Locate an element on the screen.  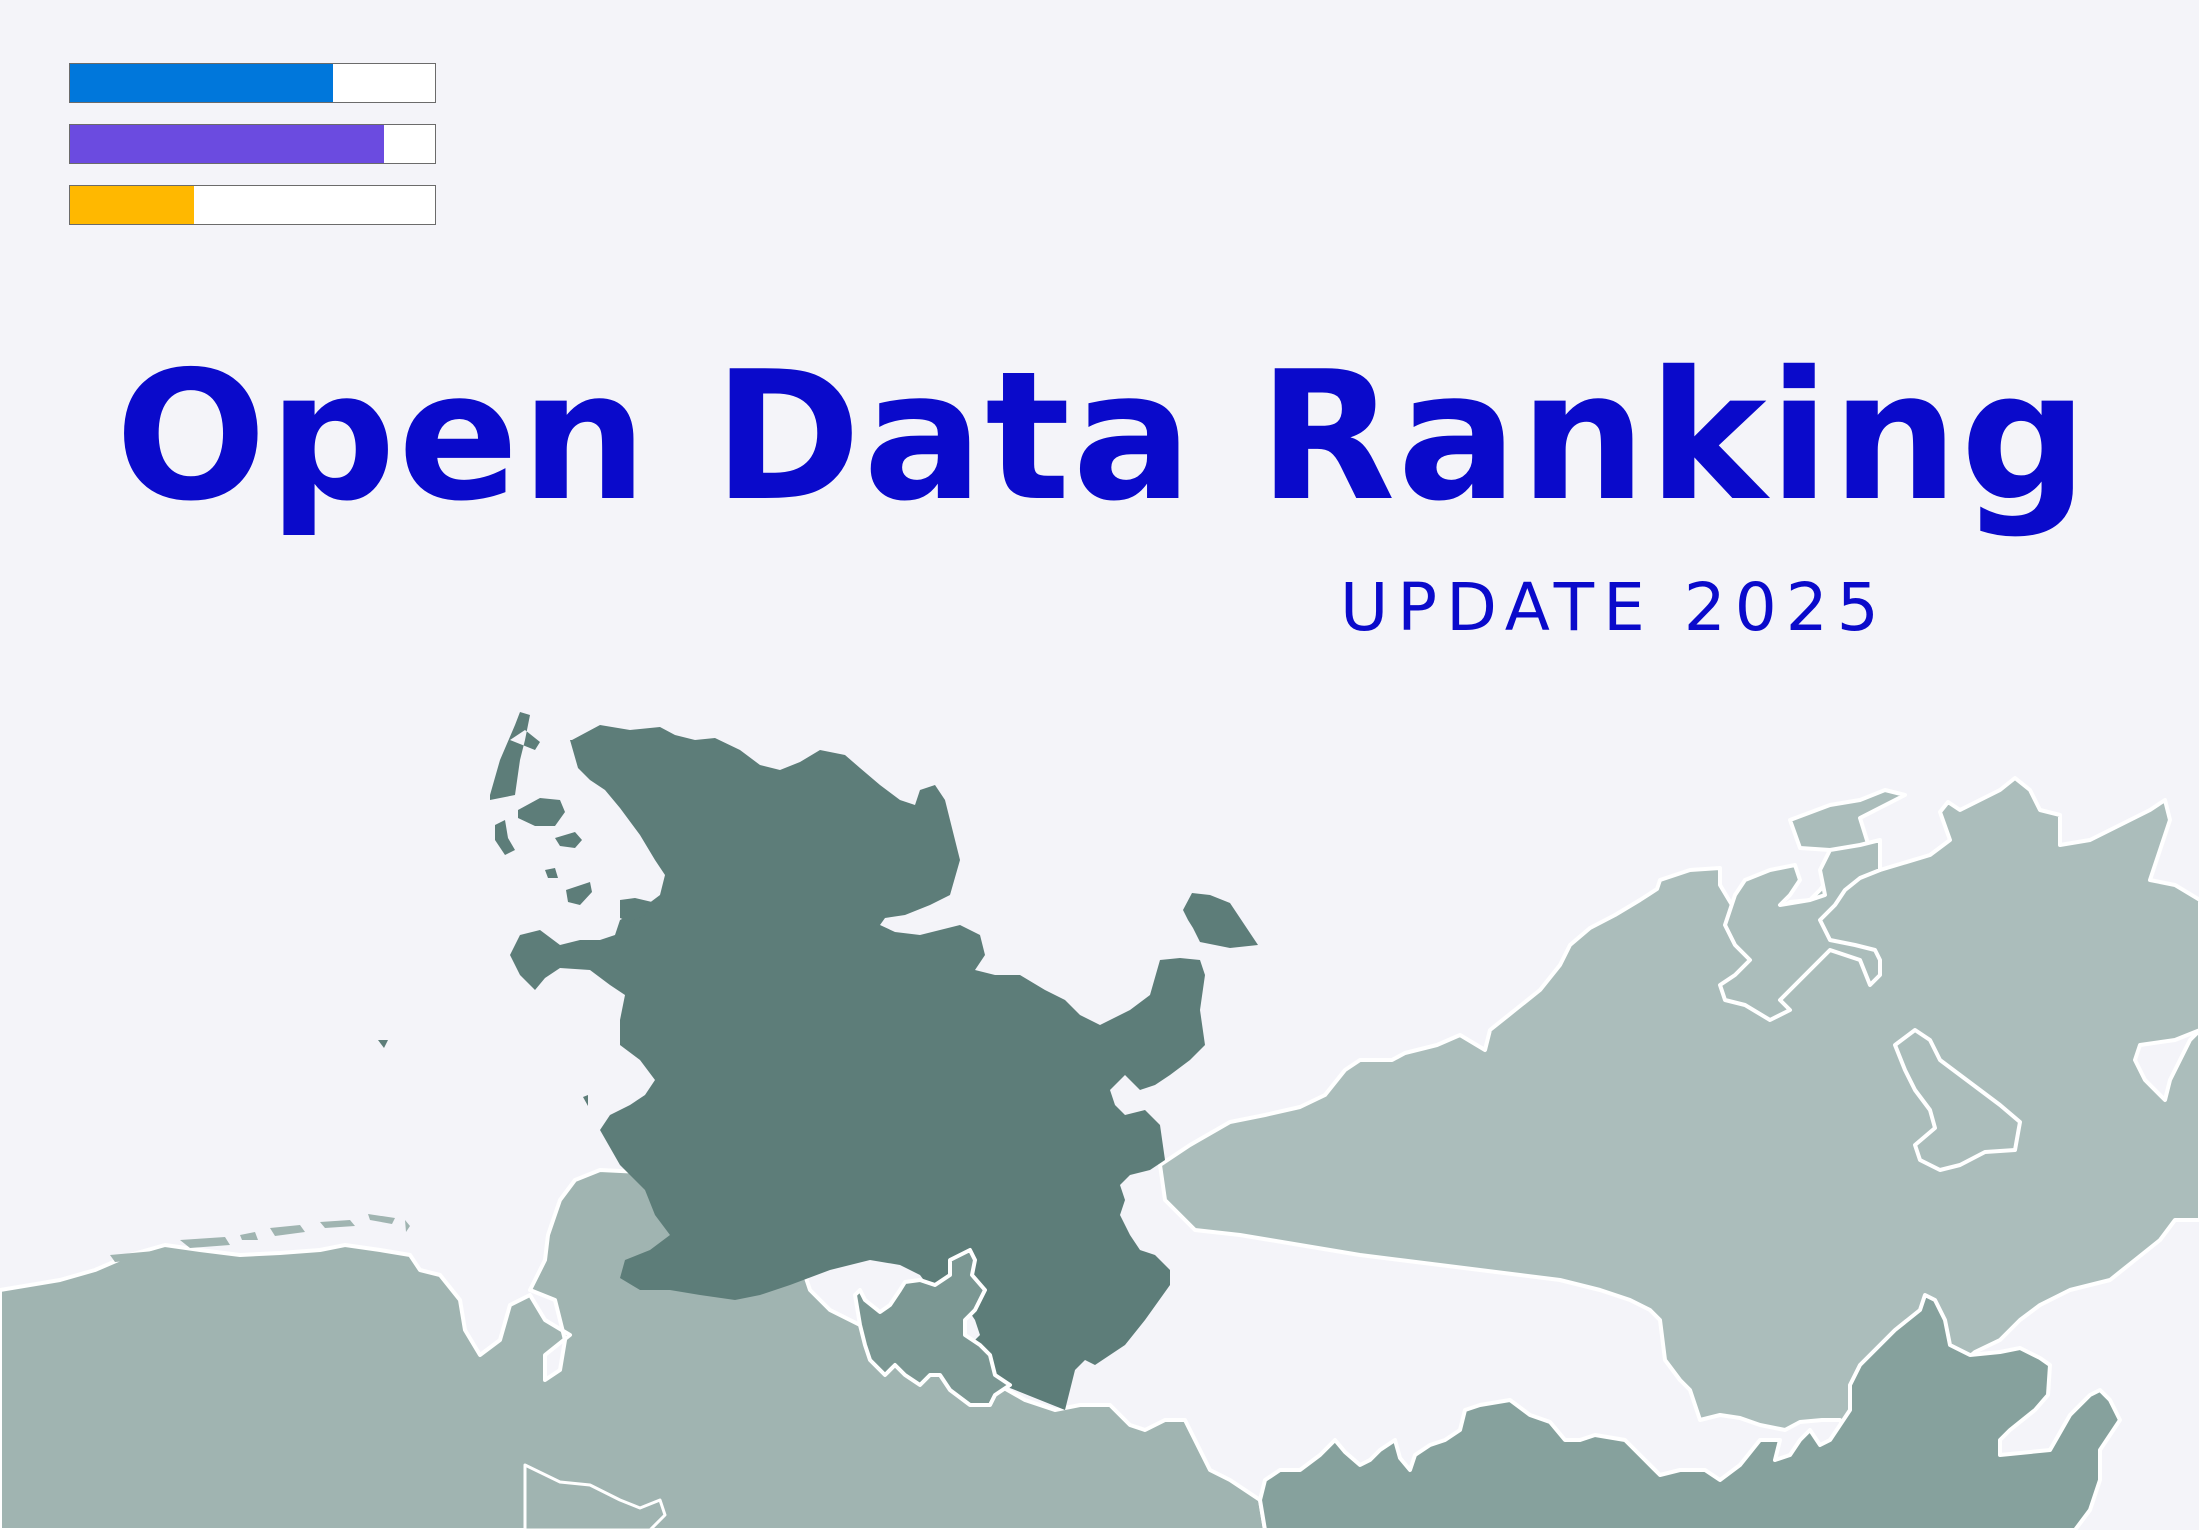
region-schleswig-holstein is located at coordinates (857, 1067).